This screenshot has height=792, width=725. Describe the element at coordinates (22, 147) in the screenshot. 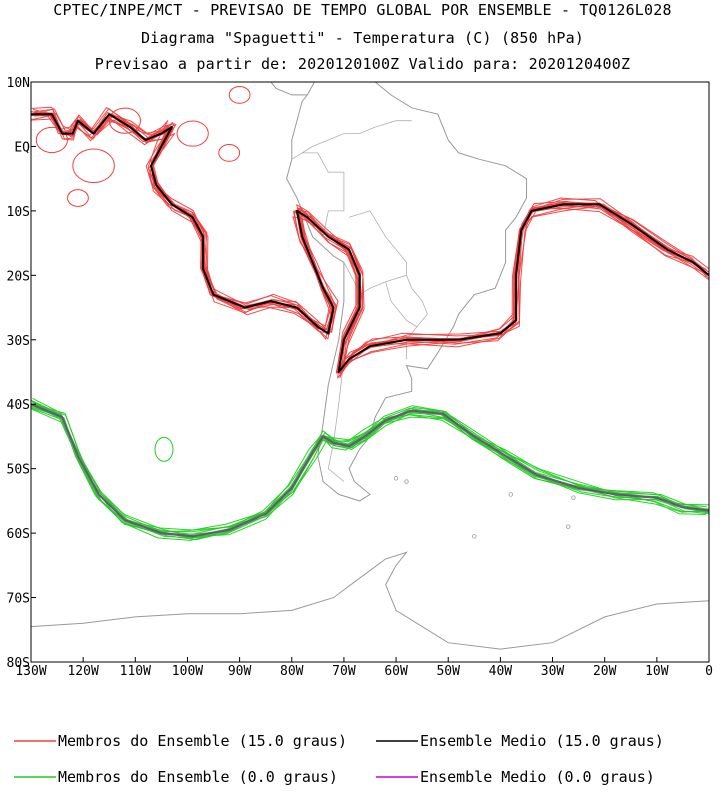

I see `y-tick-label: EQ` at that location.